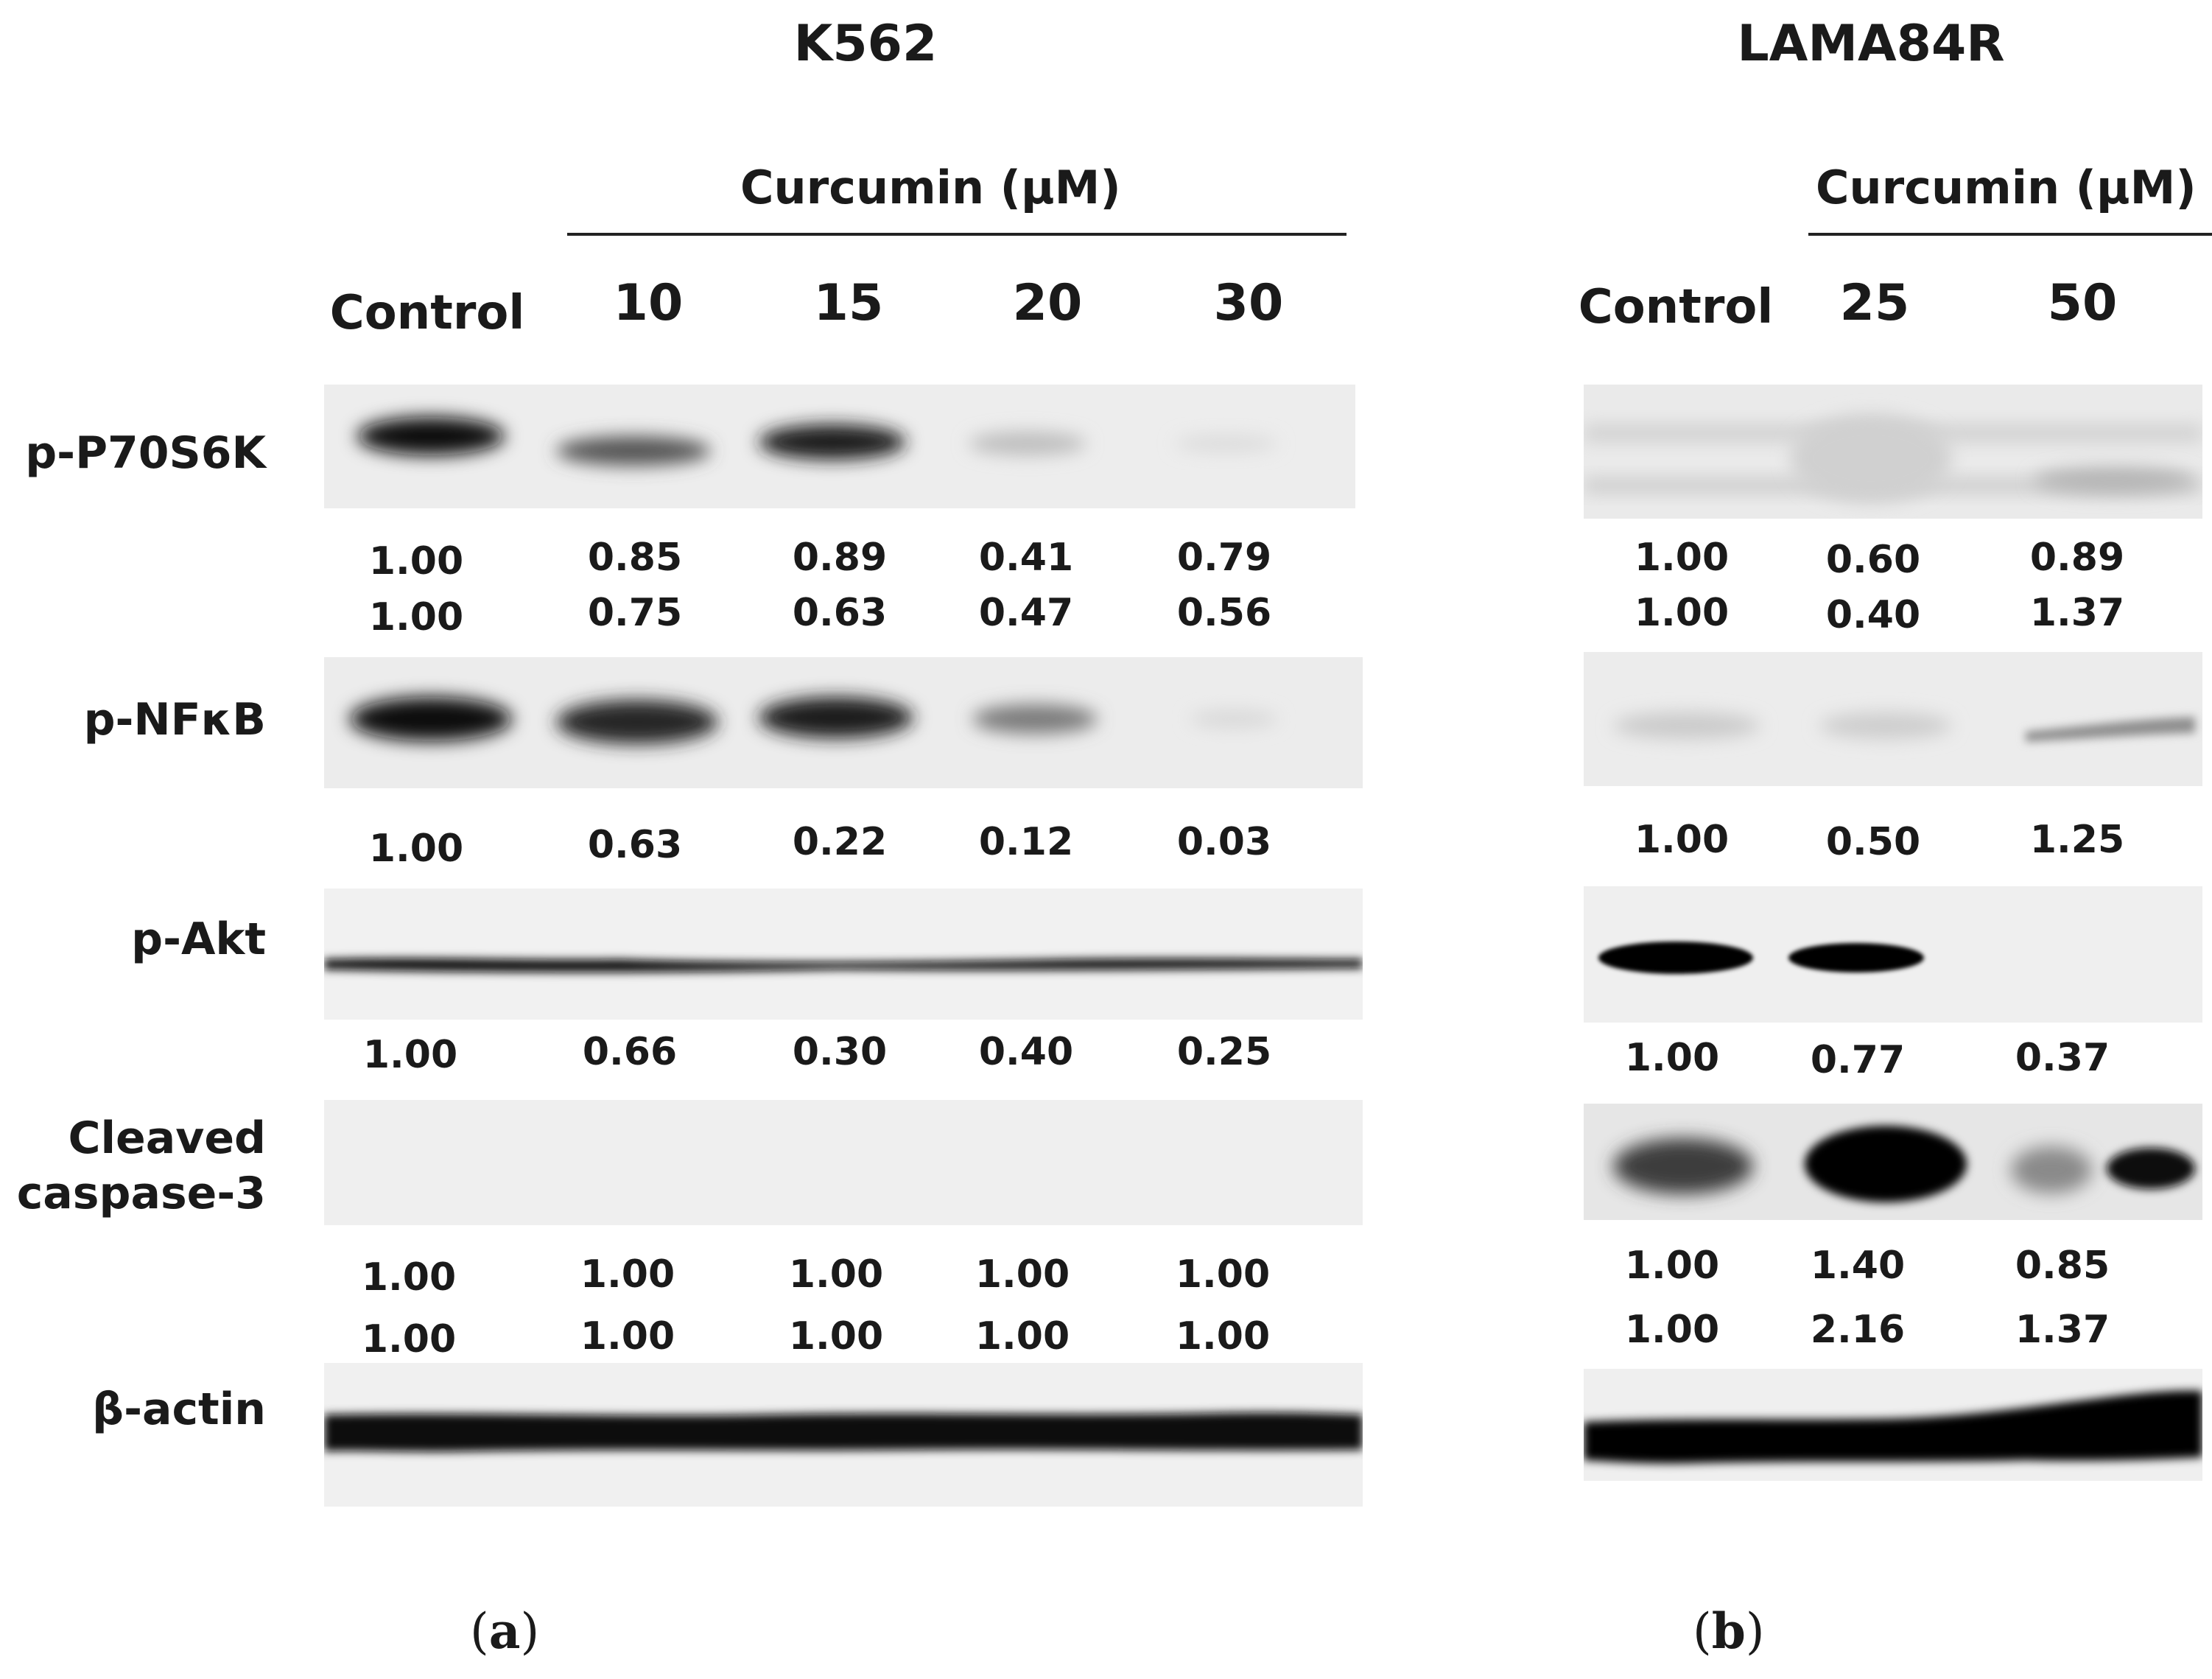 The height and width of the screenshot is (1679, 2212). I want to click on caption-b-letter: b, so click(1729, 1631).